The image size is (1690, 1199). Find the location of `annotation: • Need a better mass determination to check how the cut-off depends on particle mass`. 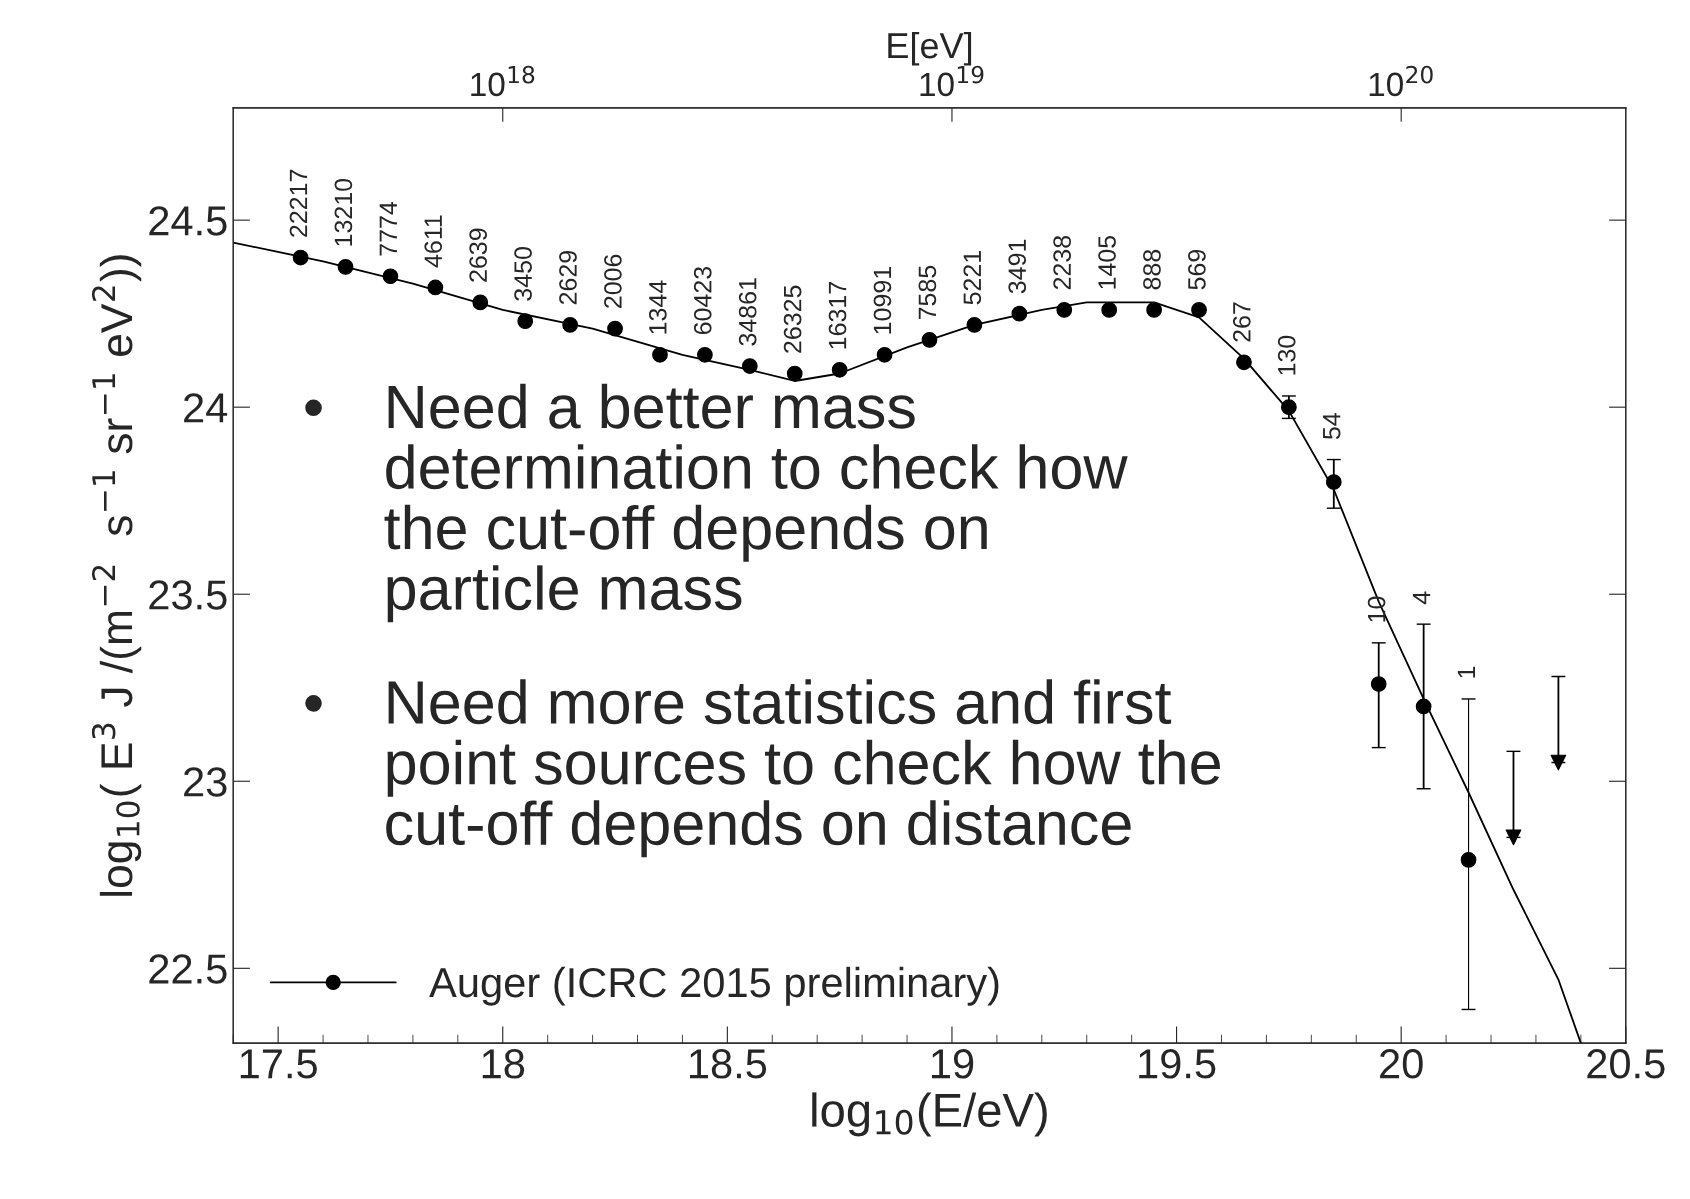

annotation: • Need a better mass determination to check how the cut-off depends on particle mass is located at coordinates (716, 503).